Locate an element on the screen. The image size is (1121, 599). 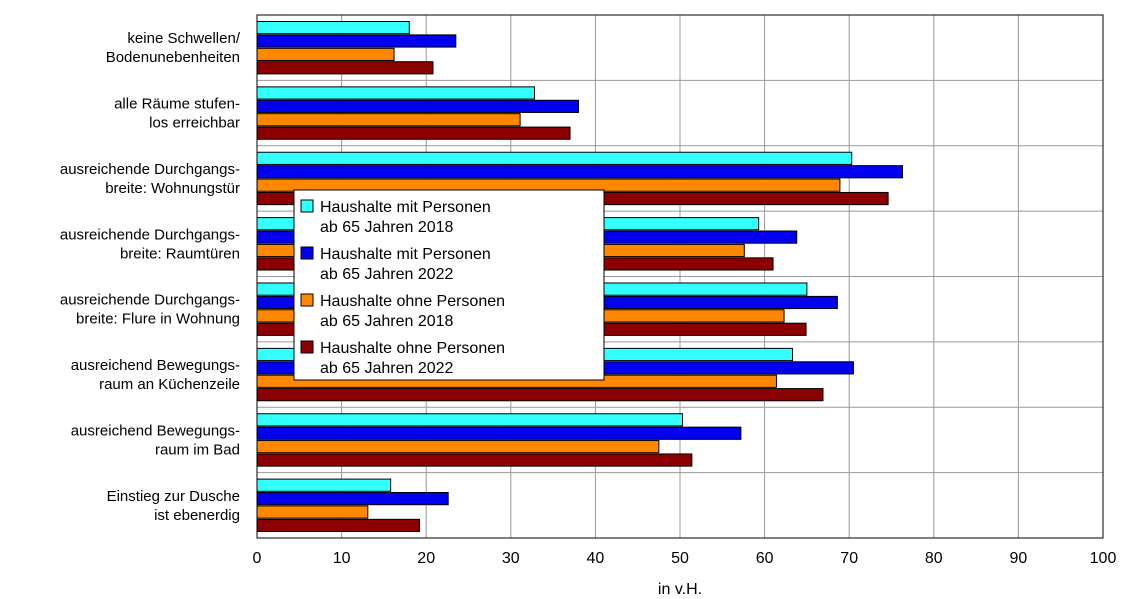
category-label: keine Schwellen/ is located at coordinates (183, 38).